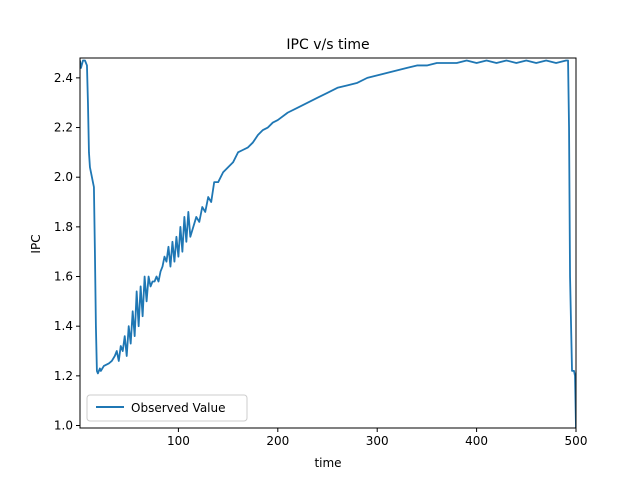 The width and height of the screenshot is (640, 480). I want to click on x-tick-label: 100, so click(178, 441).